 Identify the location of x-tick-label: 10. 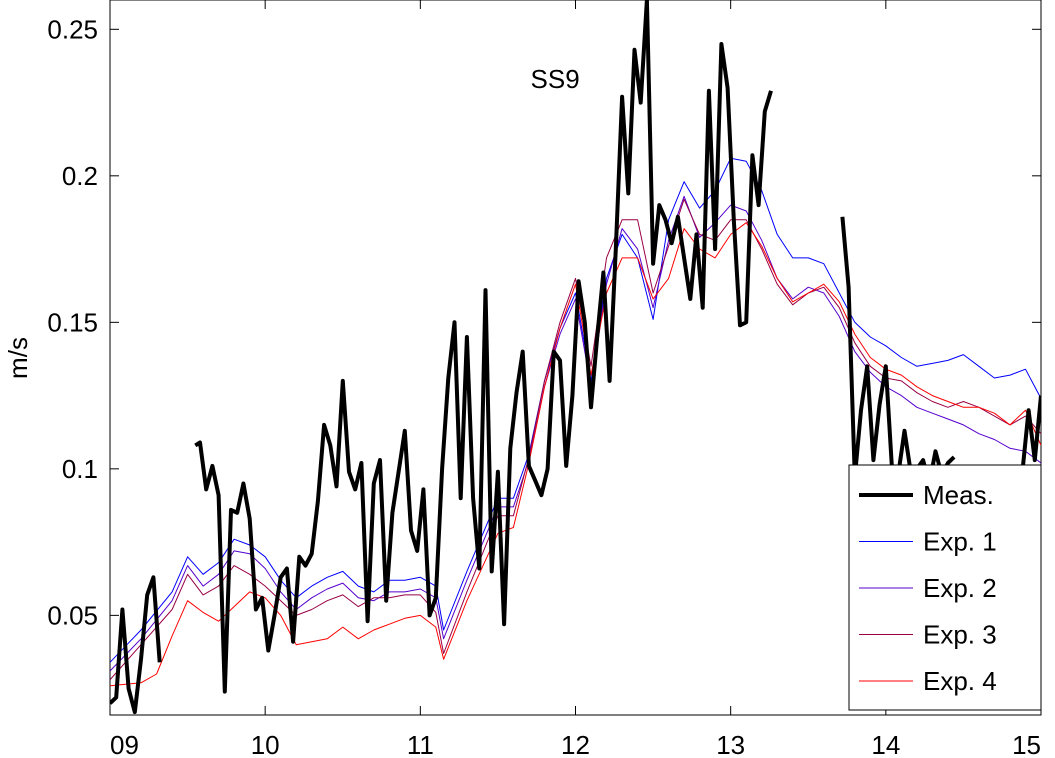
(265, 744).